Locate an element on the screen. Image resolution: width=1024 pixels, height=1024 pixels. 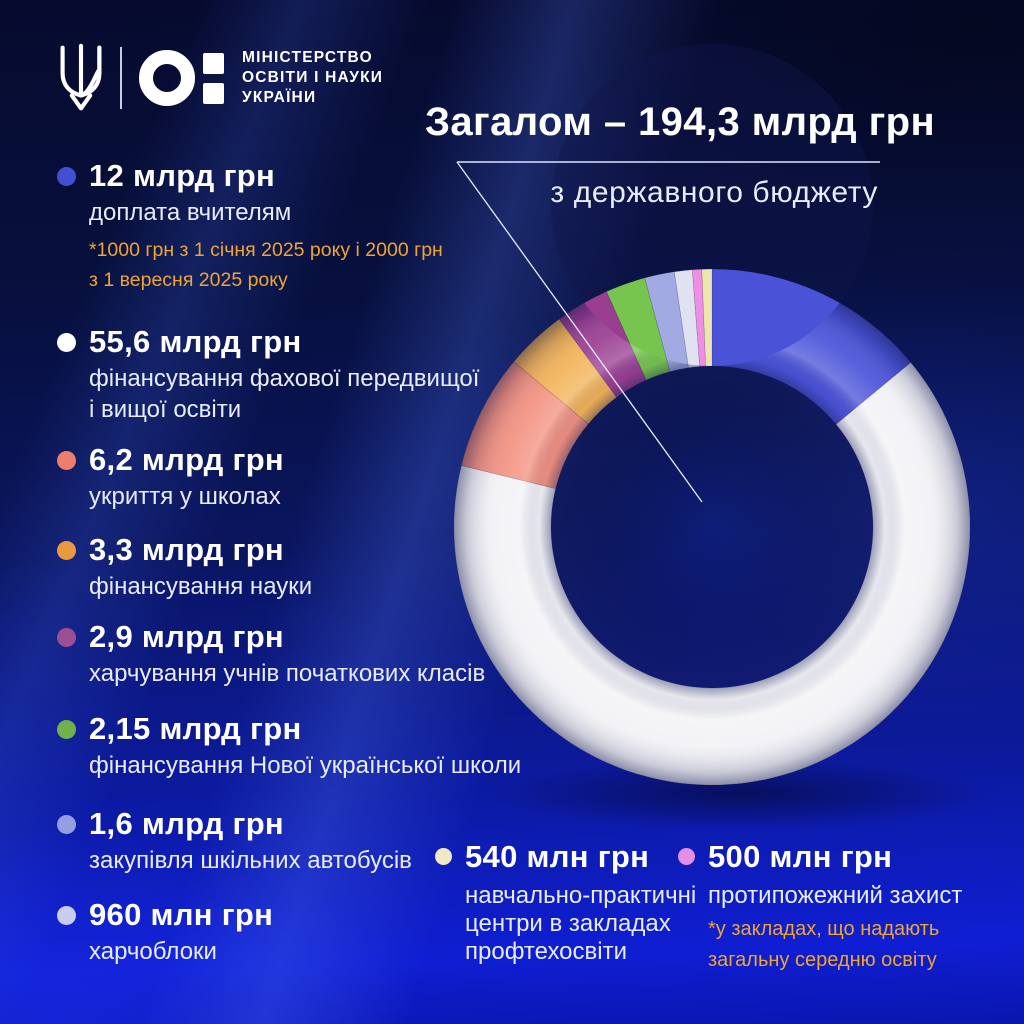
legend-amount: 500 млн грн is located at coordinates (800, 856).